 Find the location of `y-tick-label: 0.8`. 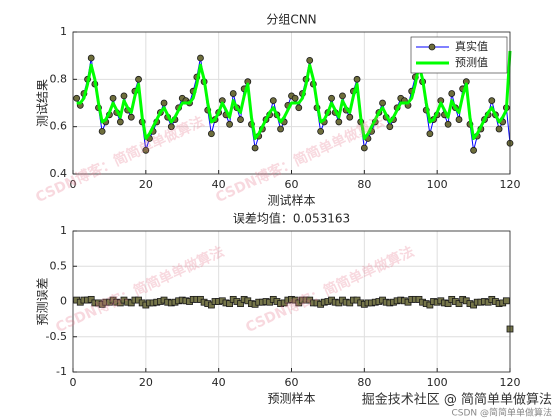

y-tick-label: 0.8 is located at coordinates (59, 78).